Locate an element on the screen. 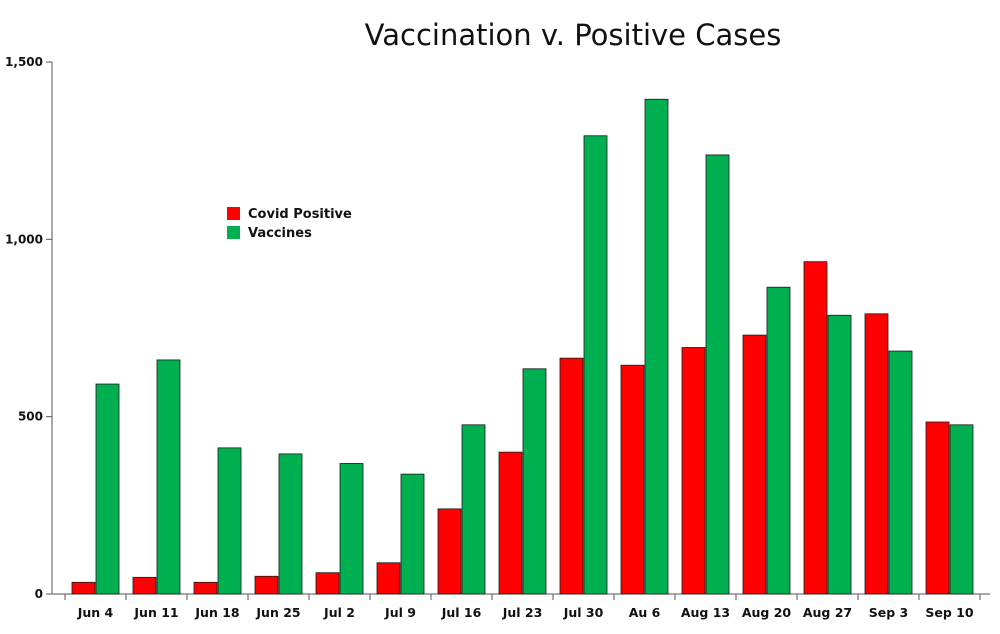  legend-label: Covid Positive is located at coordinates (300, 214).